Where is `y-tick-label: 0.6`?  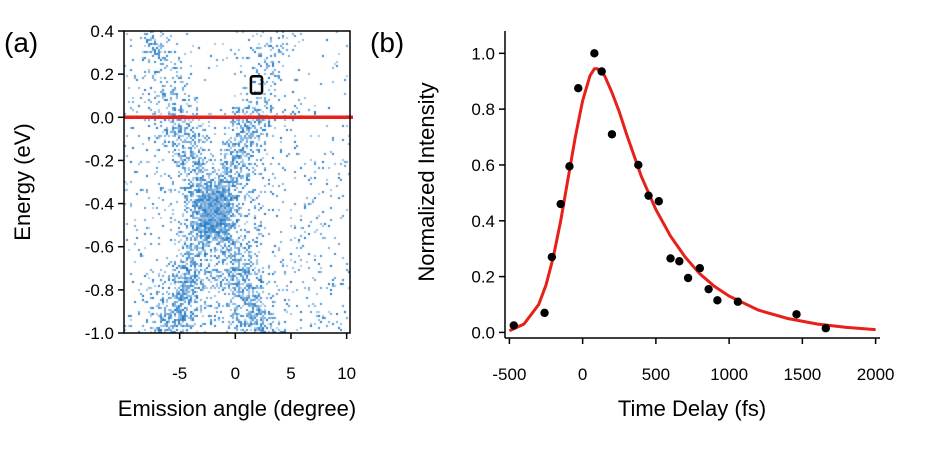
y-tick-label: 0.6 is located at coordinates (483, 165).